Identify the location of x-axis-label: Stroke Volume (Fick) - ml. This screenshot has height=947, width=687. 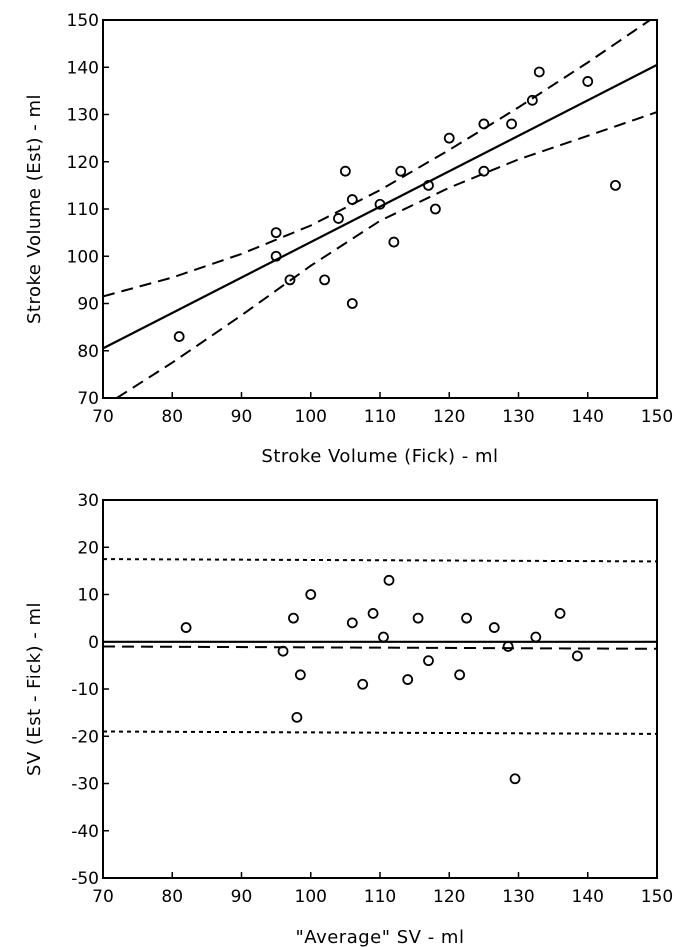
(379, 456).